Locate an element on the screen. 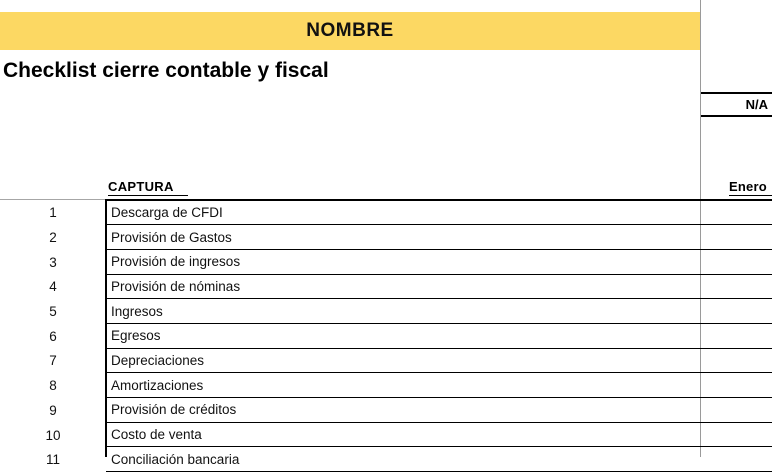 The height and width of the screenshot is (472, 772). row-task-cell: Ingresos is located at coordinates (439, 311).